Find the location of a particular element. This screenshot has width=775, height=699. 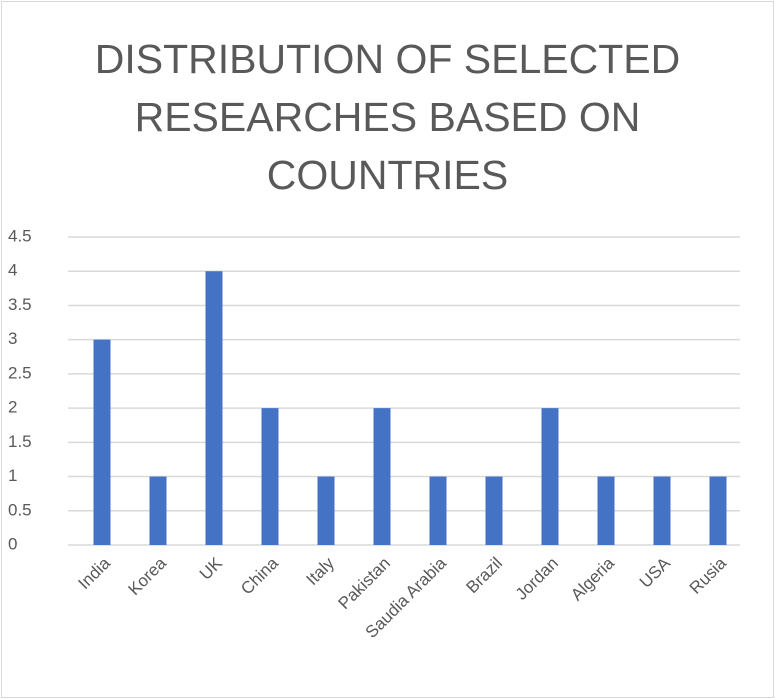

y-tick-label: 1 is located at coordinates (12, 475).